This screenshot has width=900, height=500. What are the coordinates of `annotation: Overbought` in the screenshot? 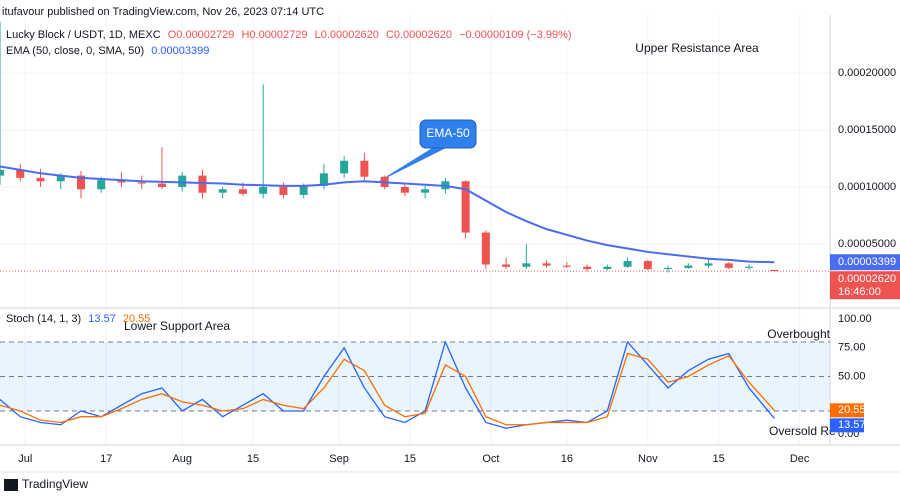 It's located at (798, 334).